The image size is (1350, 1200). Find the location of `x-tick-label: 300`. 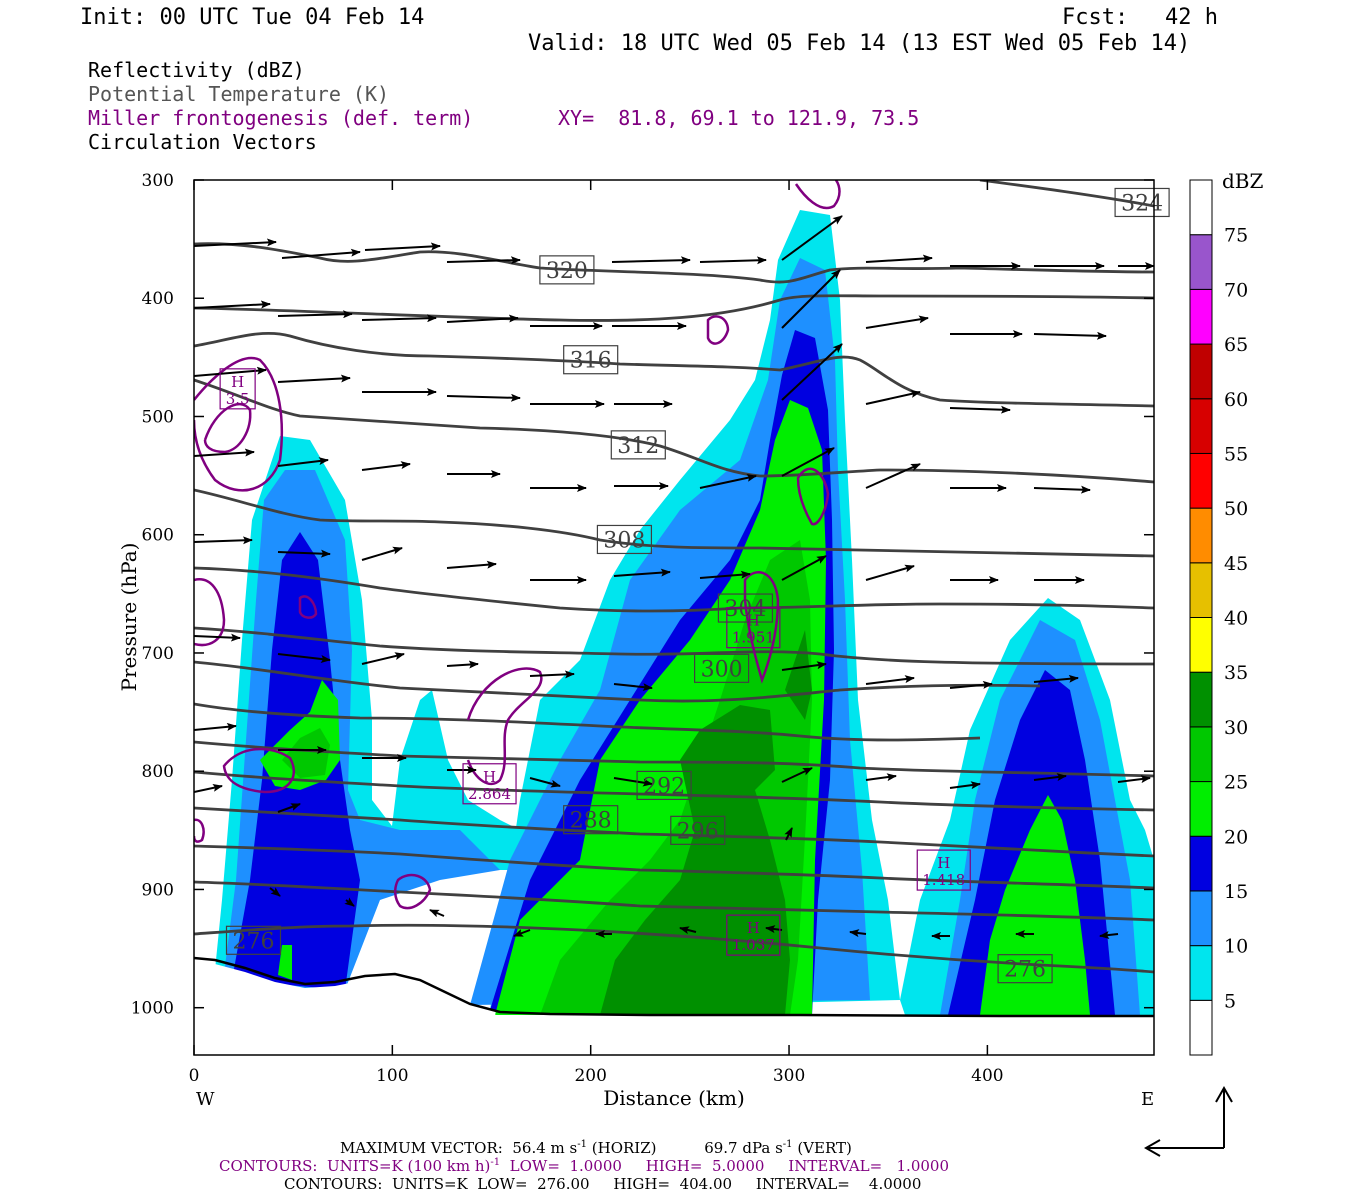

x-tick-label: 300 is located at coordinates (789, 1076).